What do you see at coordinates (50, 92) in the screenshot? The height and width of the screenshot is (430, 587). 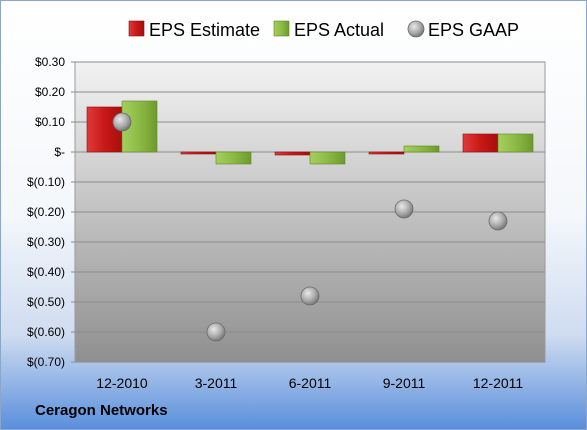 I see `y-tick-label: $0.20` at bounding box center [50, 92].